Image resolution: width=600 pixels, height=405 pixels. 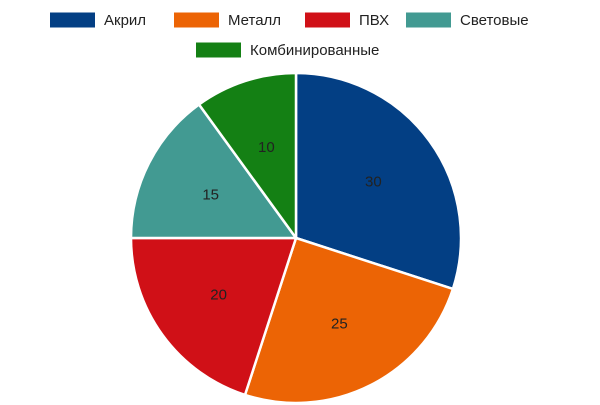 I want to click on legend-label: Световые, so click(x=494, y=20).